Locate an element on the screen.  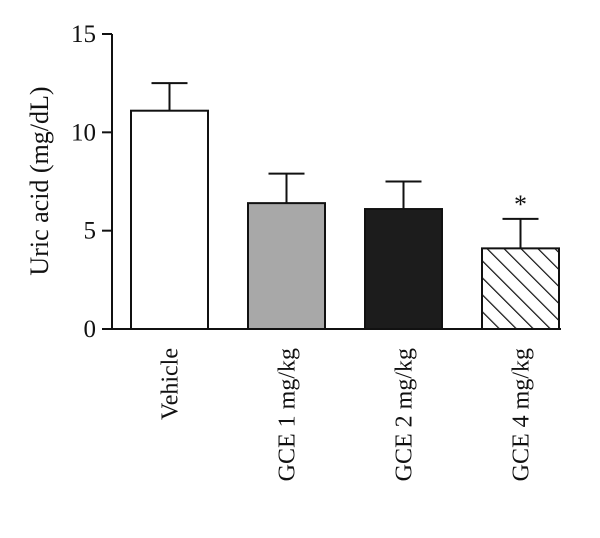
x-category-label: GCE 1 mg/kg is located at coordinates (288, 414).